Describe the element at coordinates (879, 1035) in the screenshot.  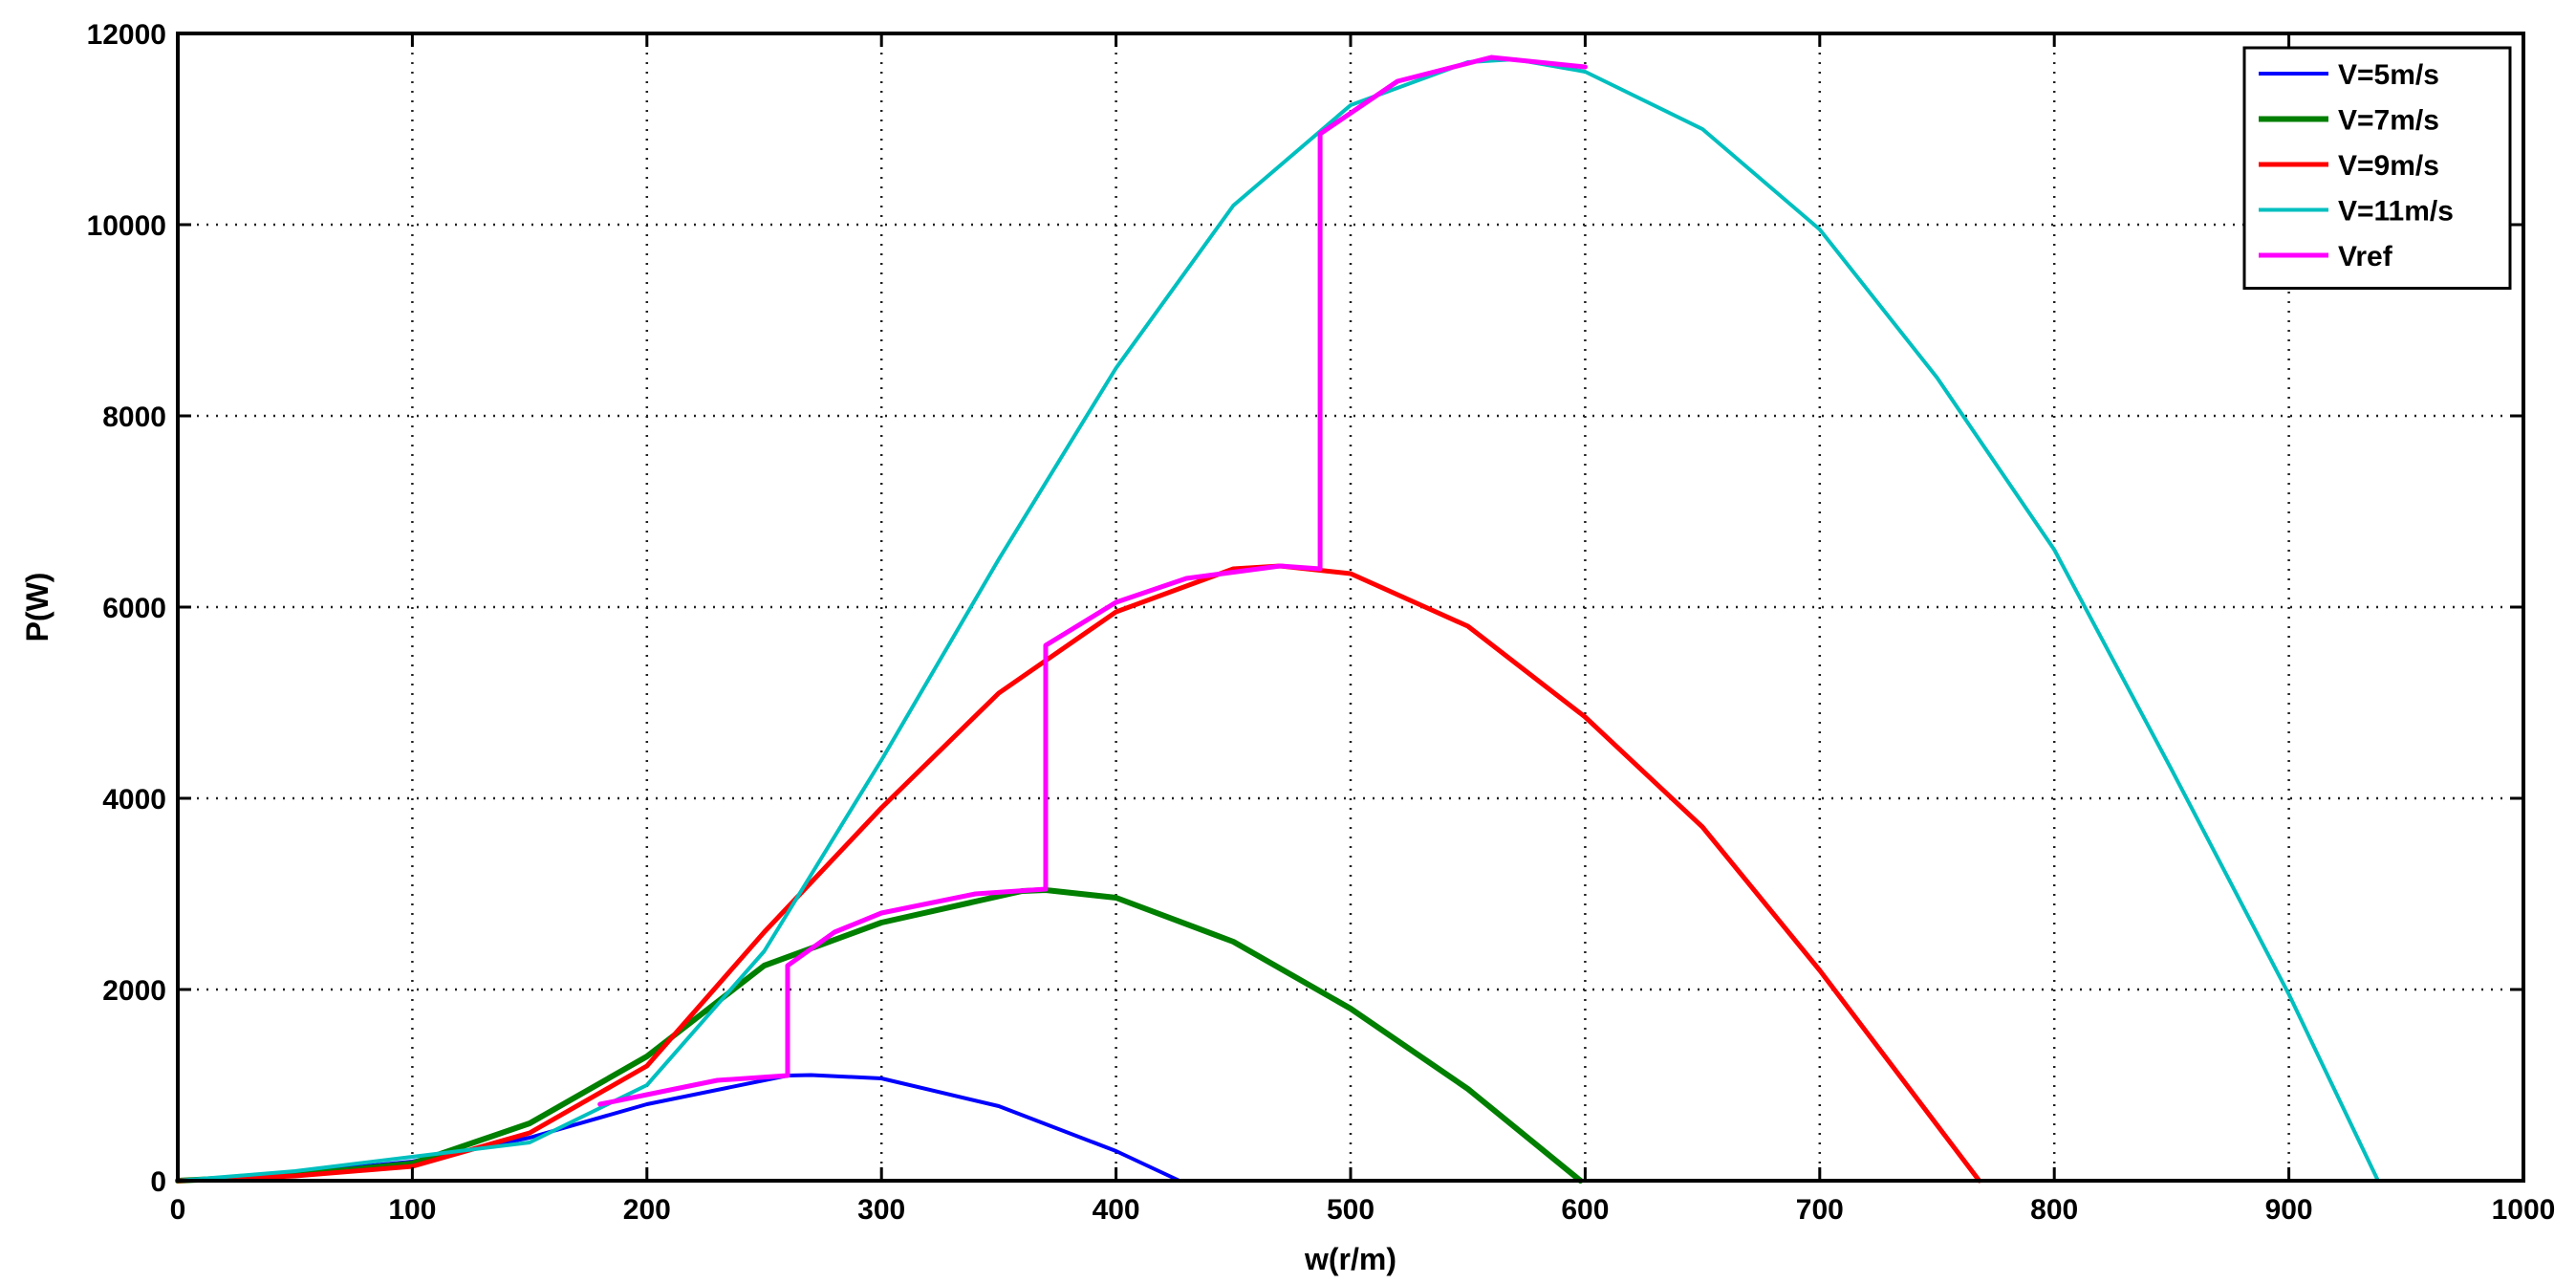
I see `series-line` at that location.